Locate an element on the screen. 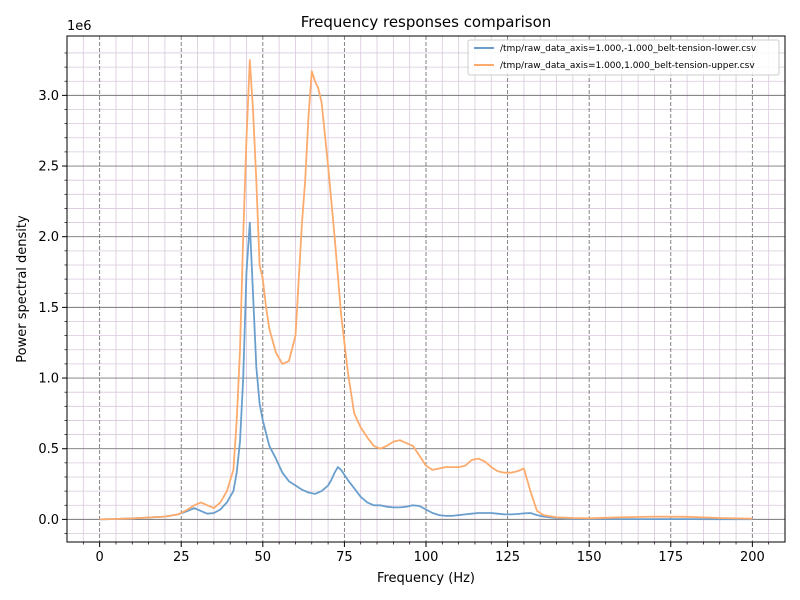 The width and height of the screenshot is (800, 600). y-axis-label: Power spectral density is located at coordinates (22, 289).